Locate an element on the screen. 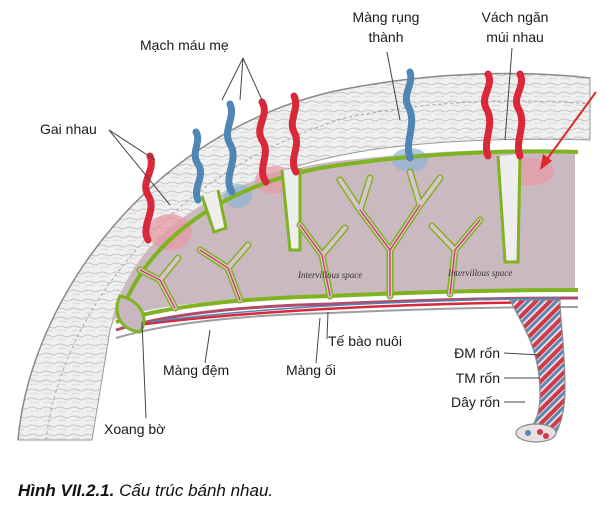 This screenshot has width=606, height=507. red-arrow-pointer is located at coordinates (568, 130).